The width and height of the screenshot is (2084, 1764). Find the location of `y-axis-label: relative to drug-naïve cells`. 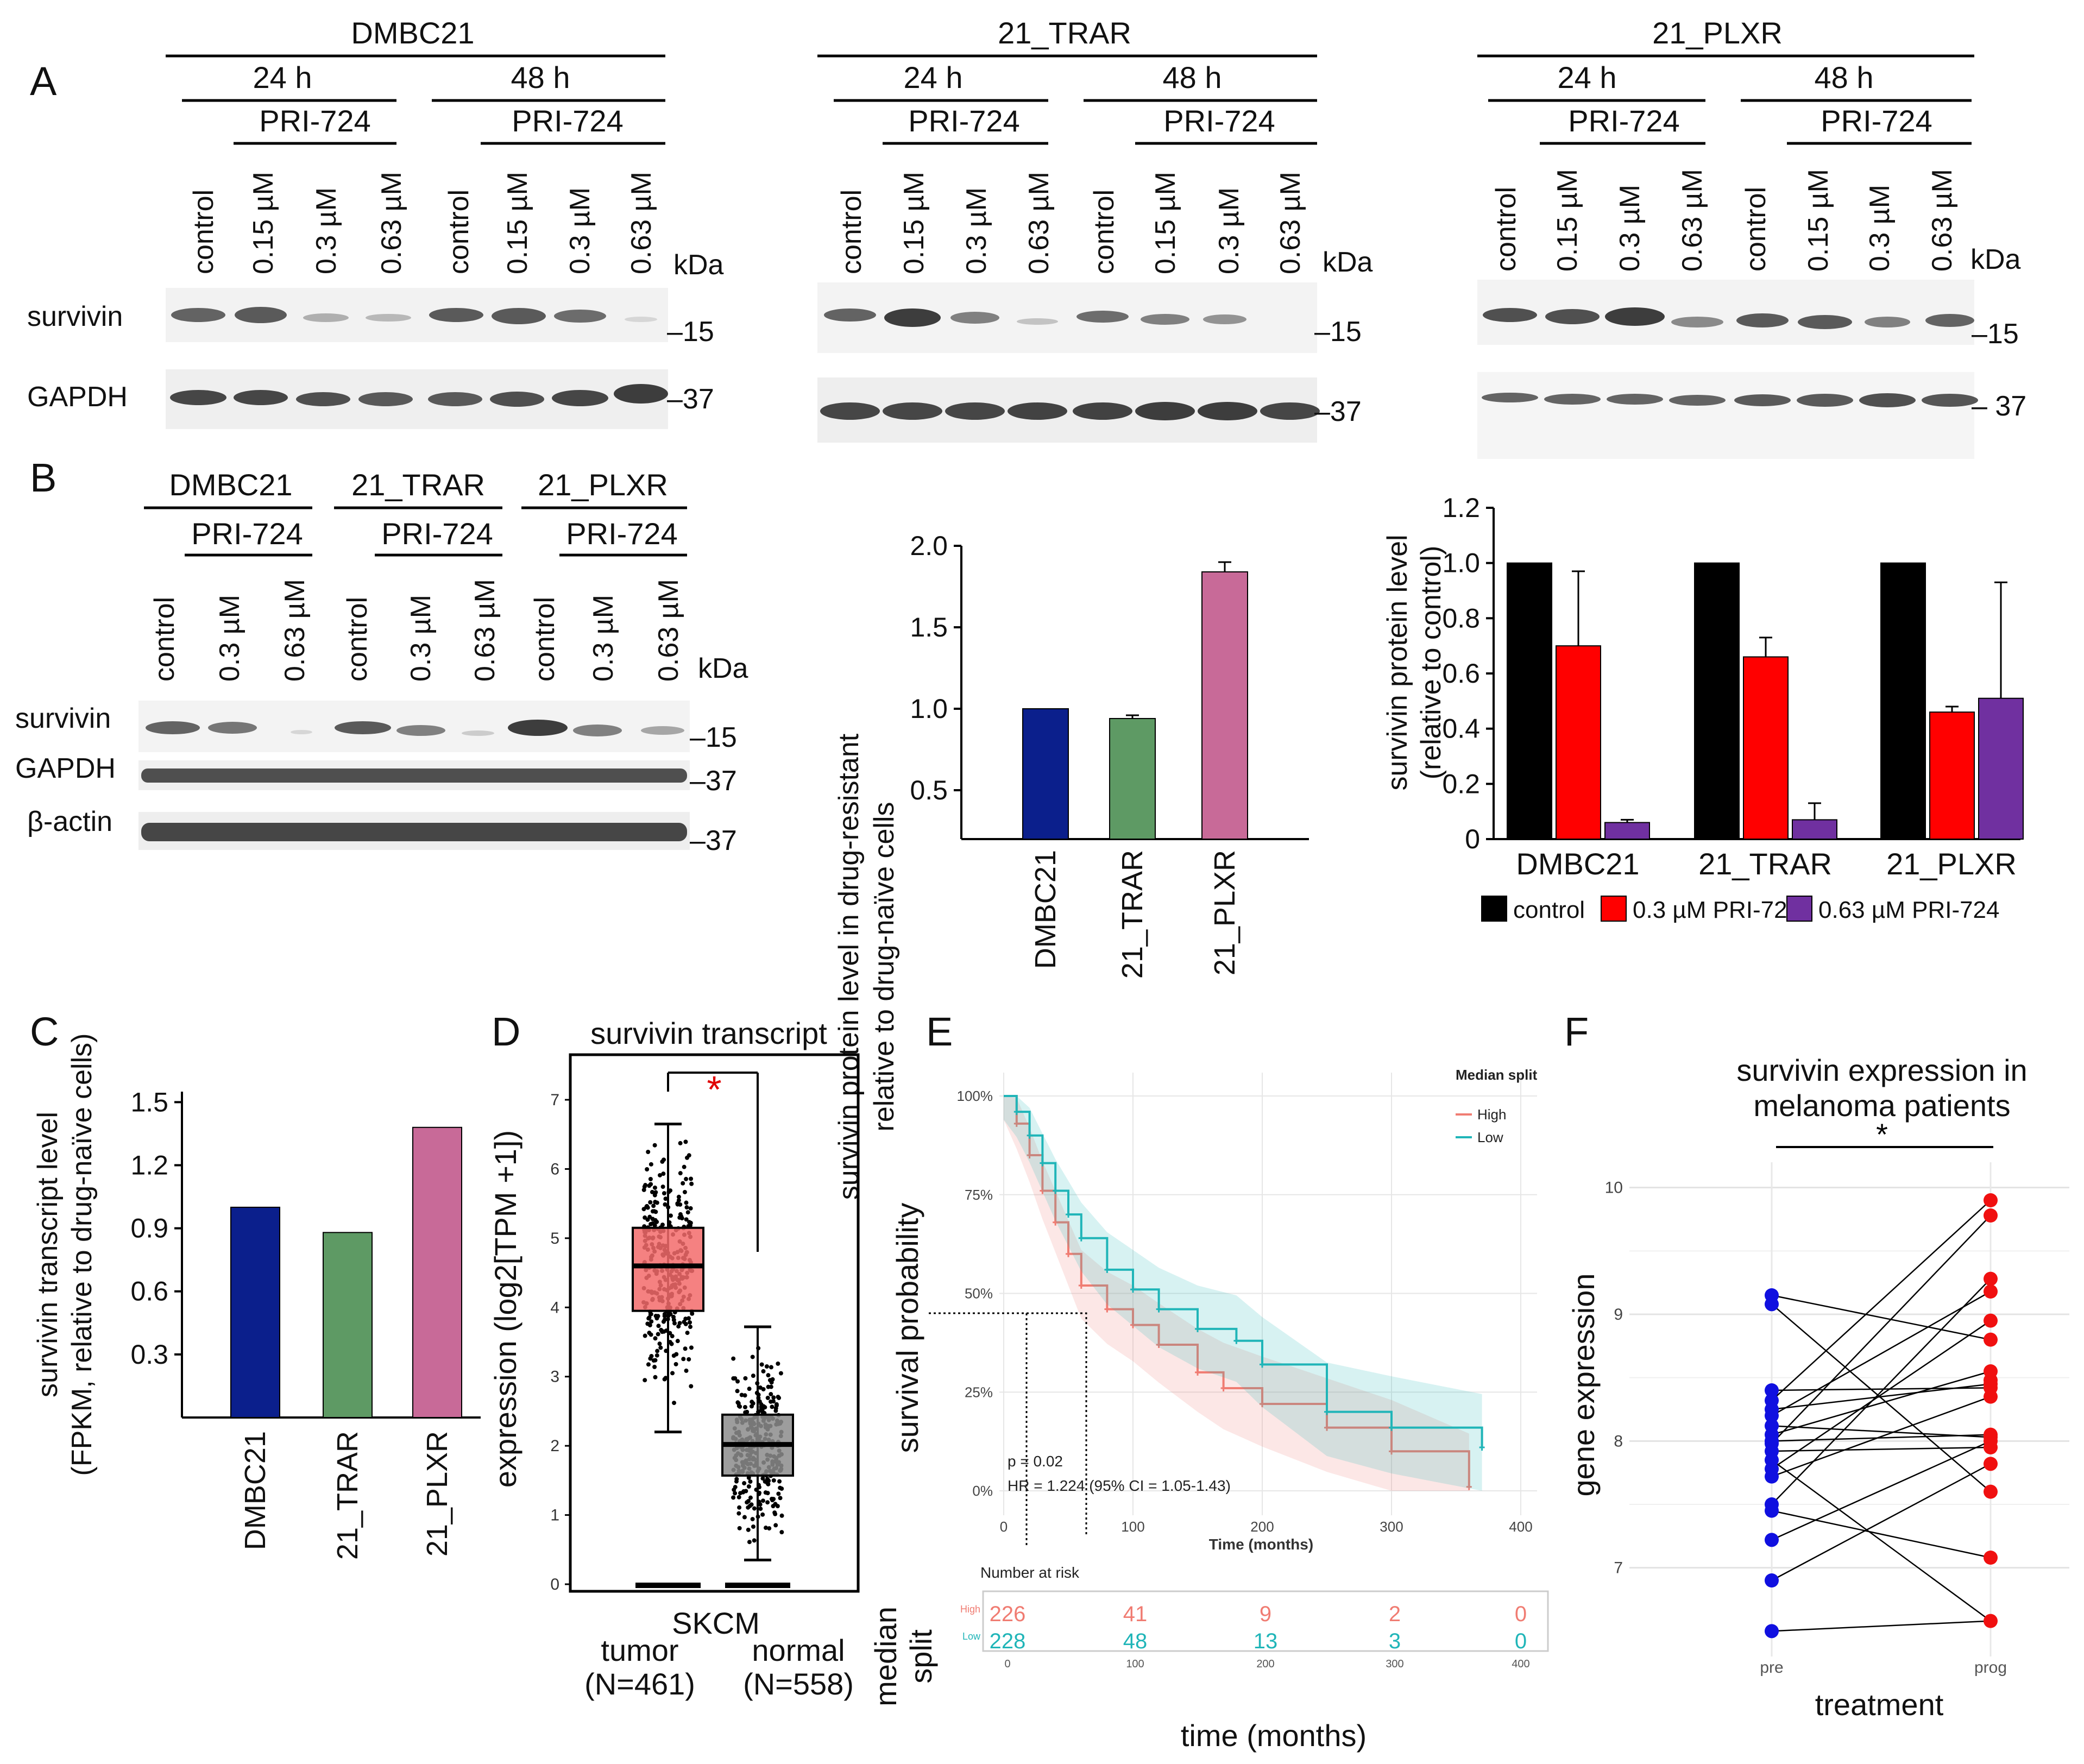

y-axis-label: relative to drug-naïve cells is located at coordinates (884, 967).